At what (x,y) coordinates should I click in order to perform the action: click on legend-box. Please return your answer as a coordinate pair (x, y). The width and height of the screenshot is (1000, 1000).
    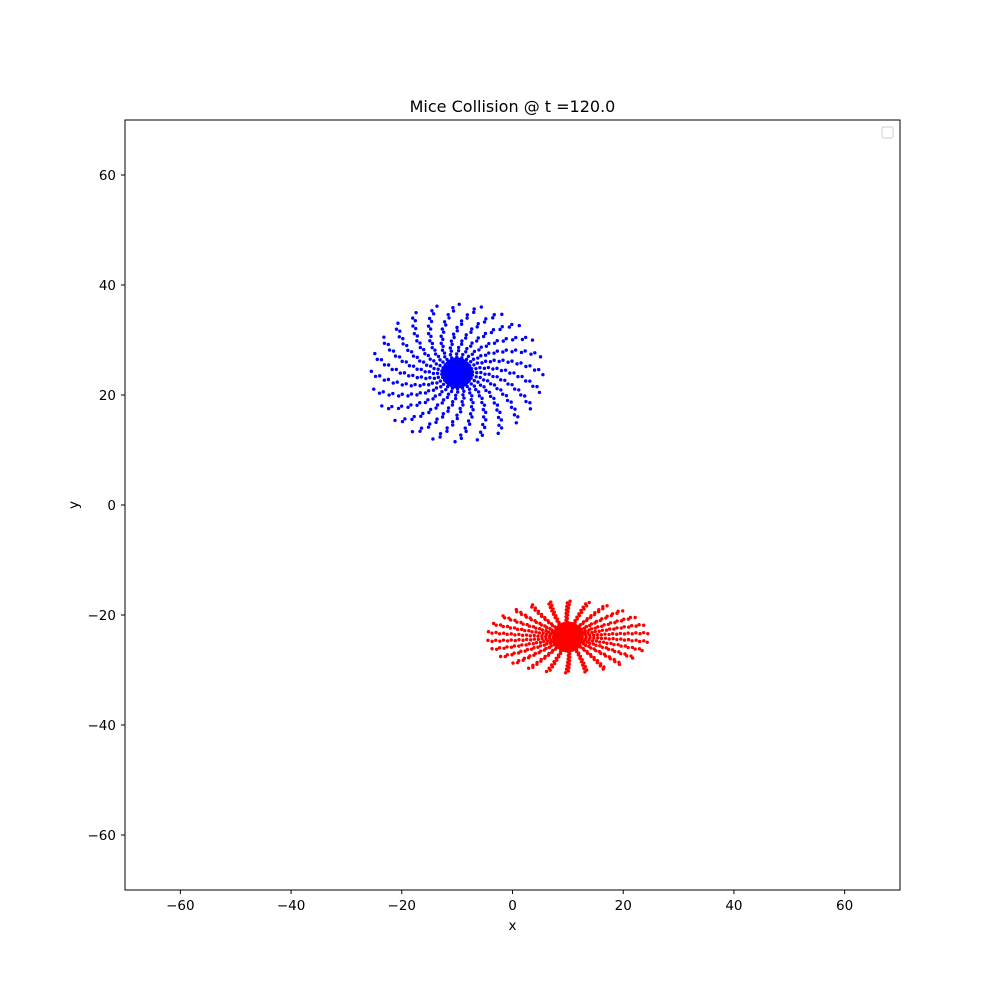
    Looking at the image, I should click on (887, 132).